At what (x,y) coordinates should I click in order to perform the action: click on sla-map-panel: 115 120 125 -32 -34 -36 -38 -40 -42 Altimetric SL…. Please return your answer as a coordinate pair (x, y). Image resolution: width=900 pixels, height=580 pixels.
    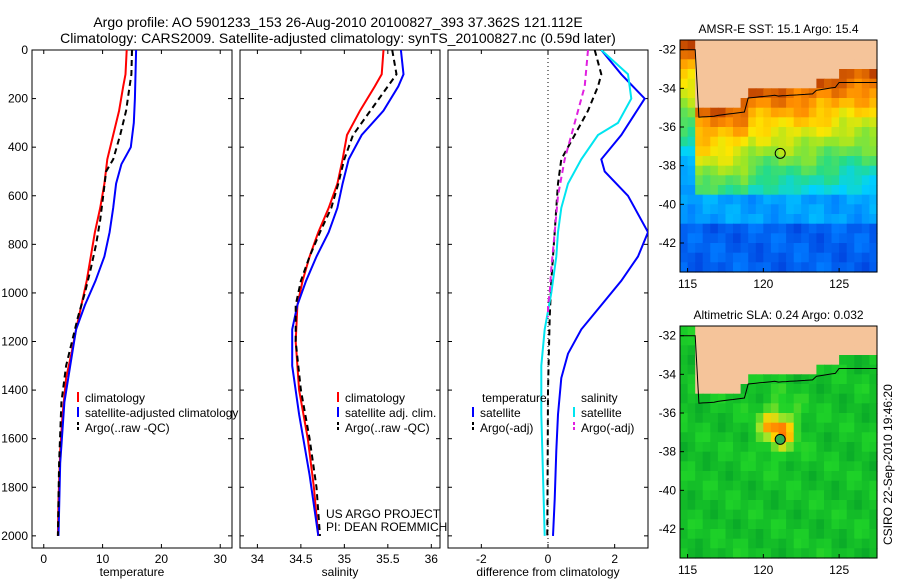
    Looking at the image, I should click on (768, 442).